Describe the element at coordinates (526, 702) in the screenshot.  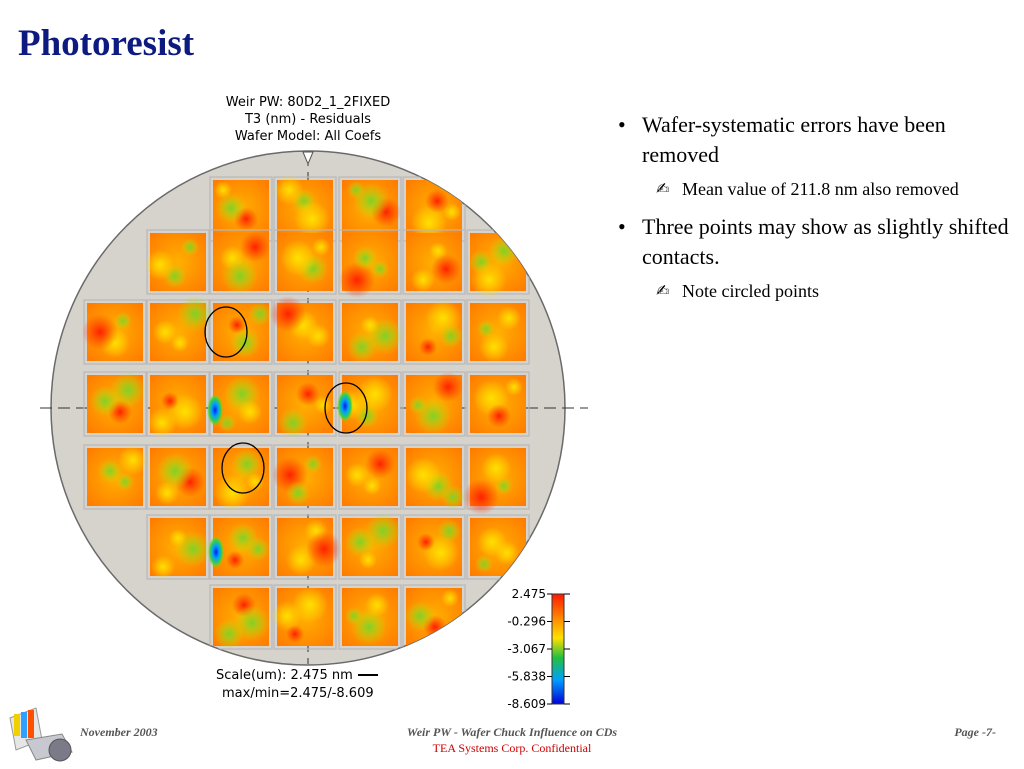
I see `colorbar-tick-label: -8.609` at that location.